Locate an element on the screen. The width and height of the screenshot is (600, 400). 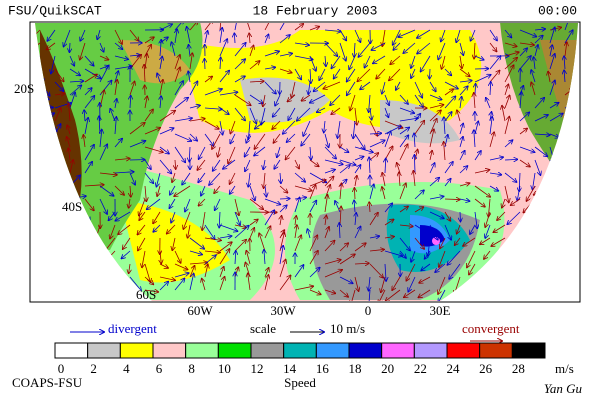
lat-label: 20S is located at coordinates (24, 88).